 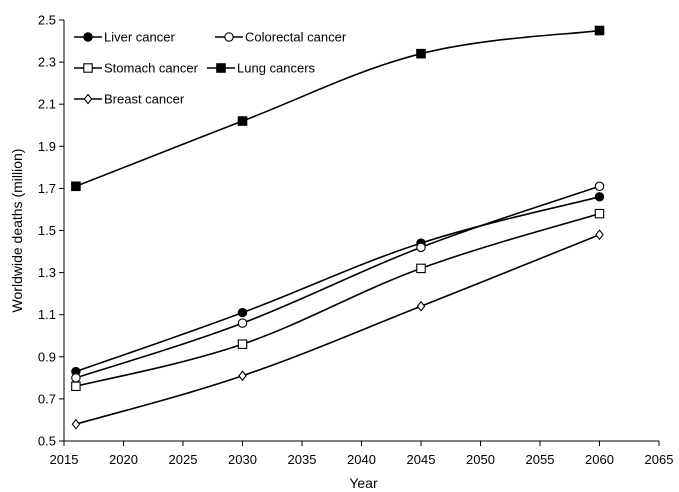 I want to click on legend-label: Breast cancer, so click(x=144, y=99).